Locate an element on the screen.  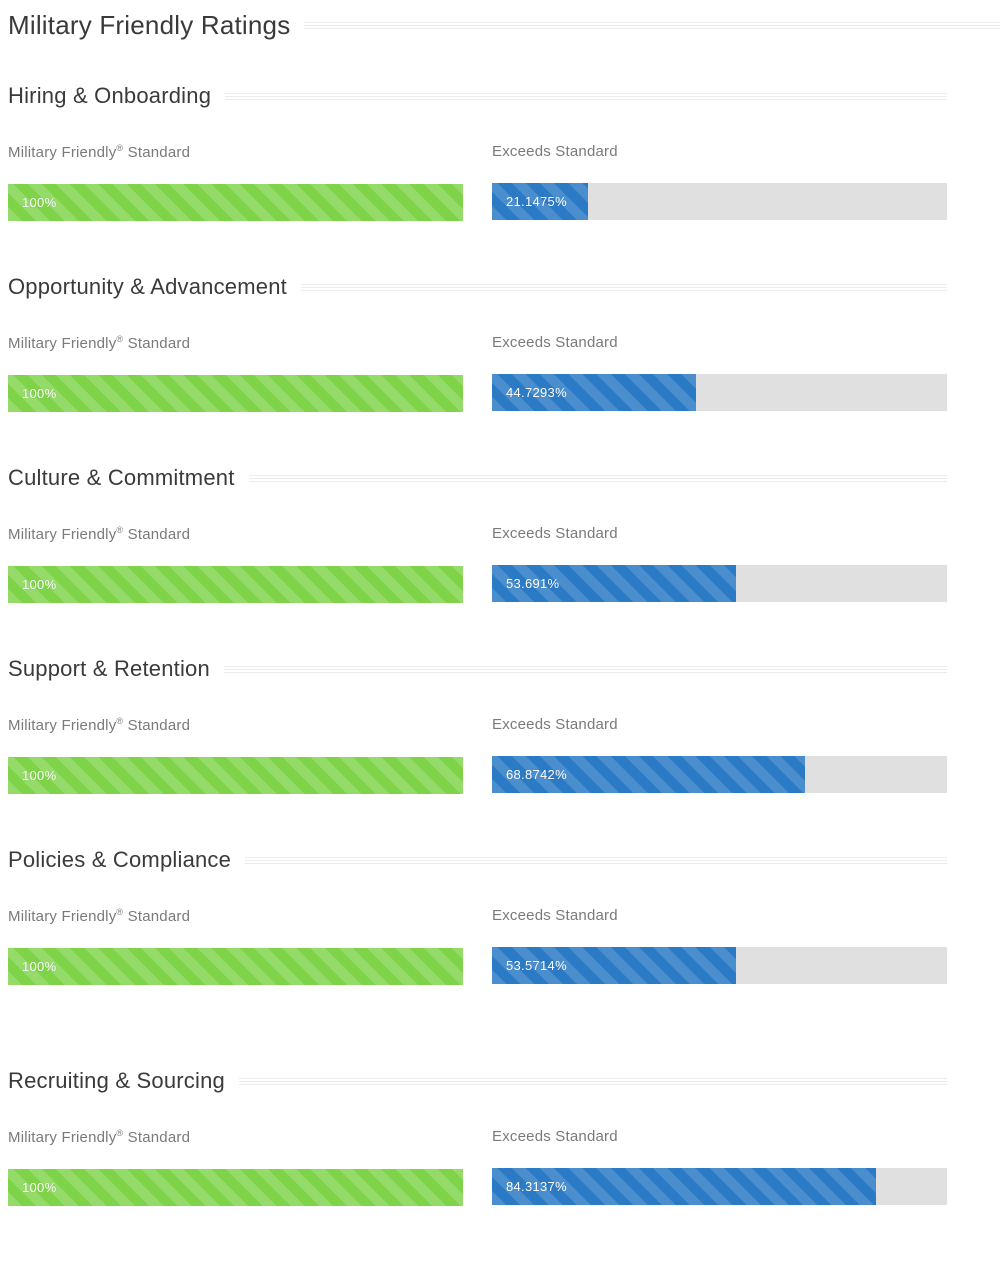
page-title-row: Military Friendly Ratings is located at coordinates (504, 25).